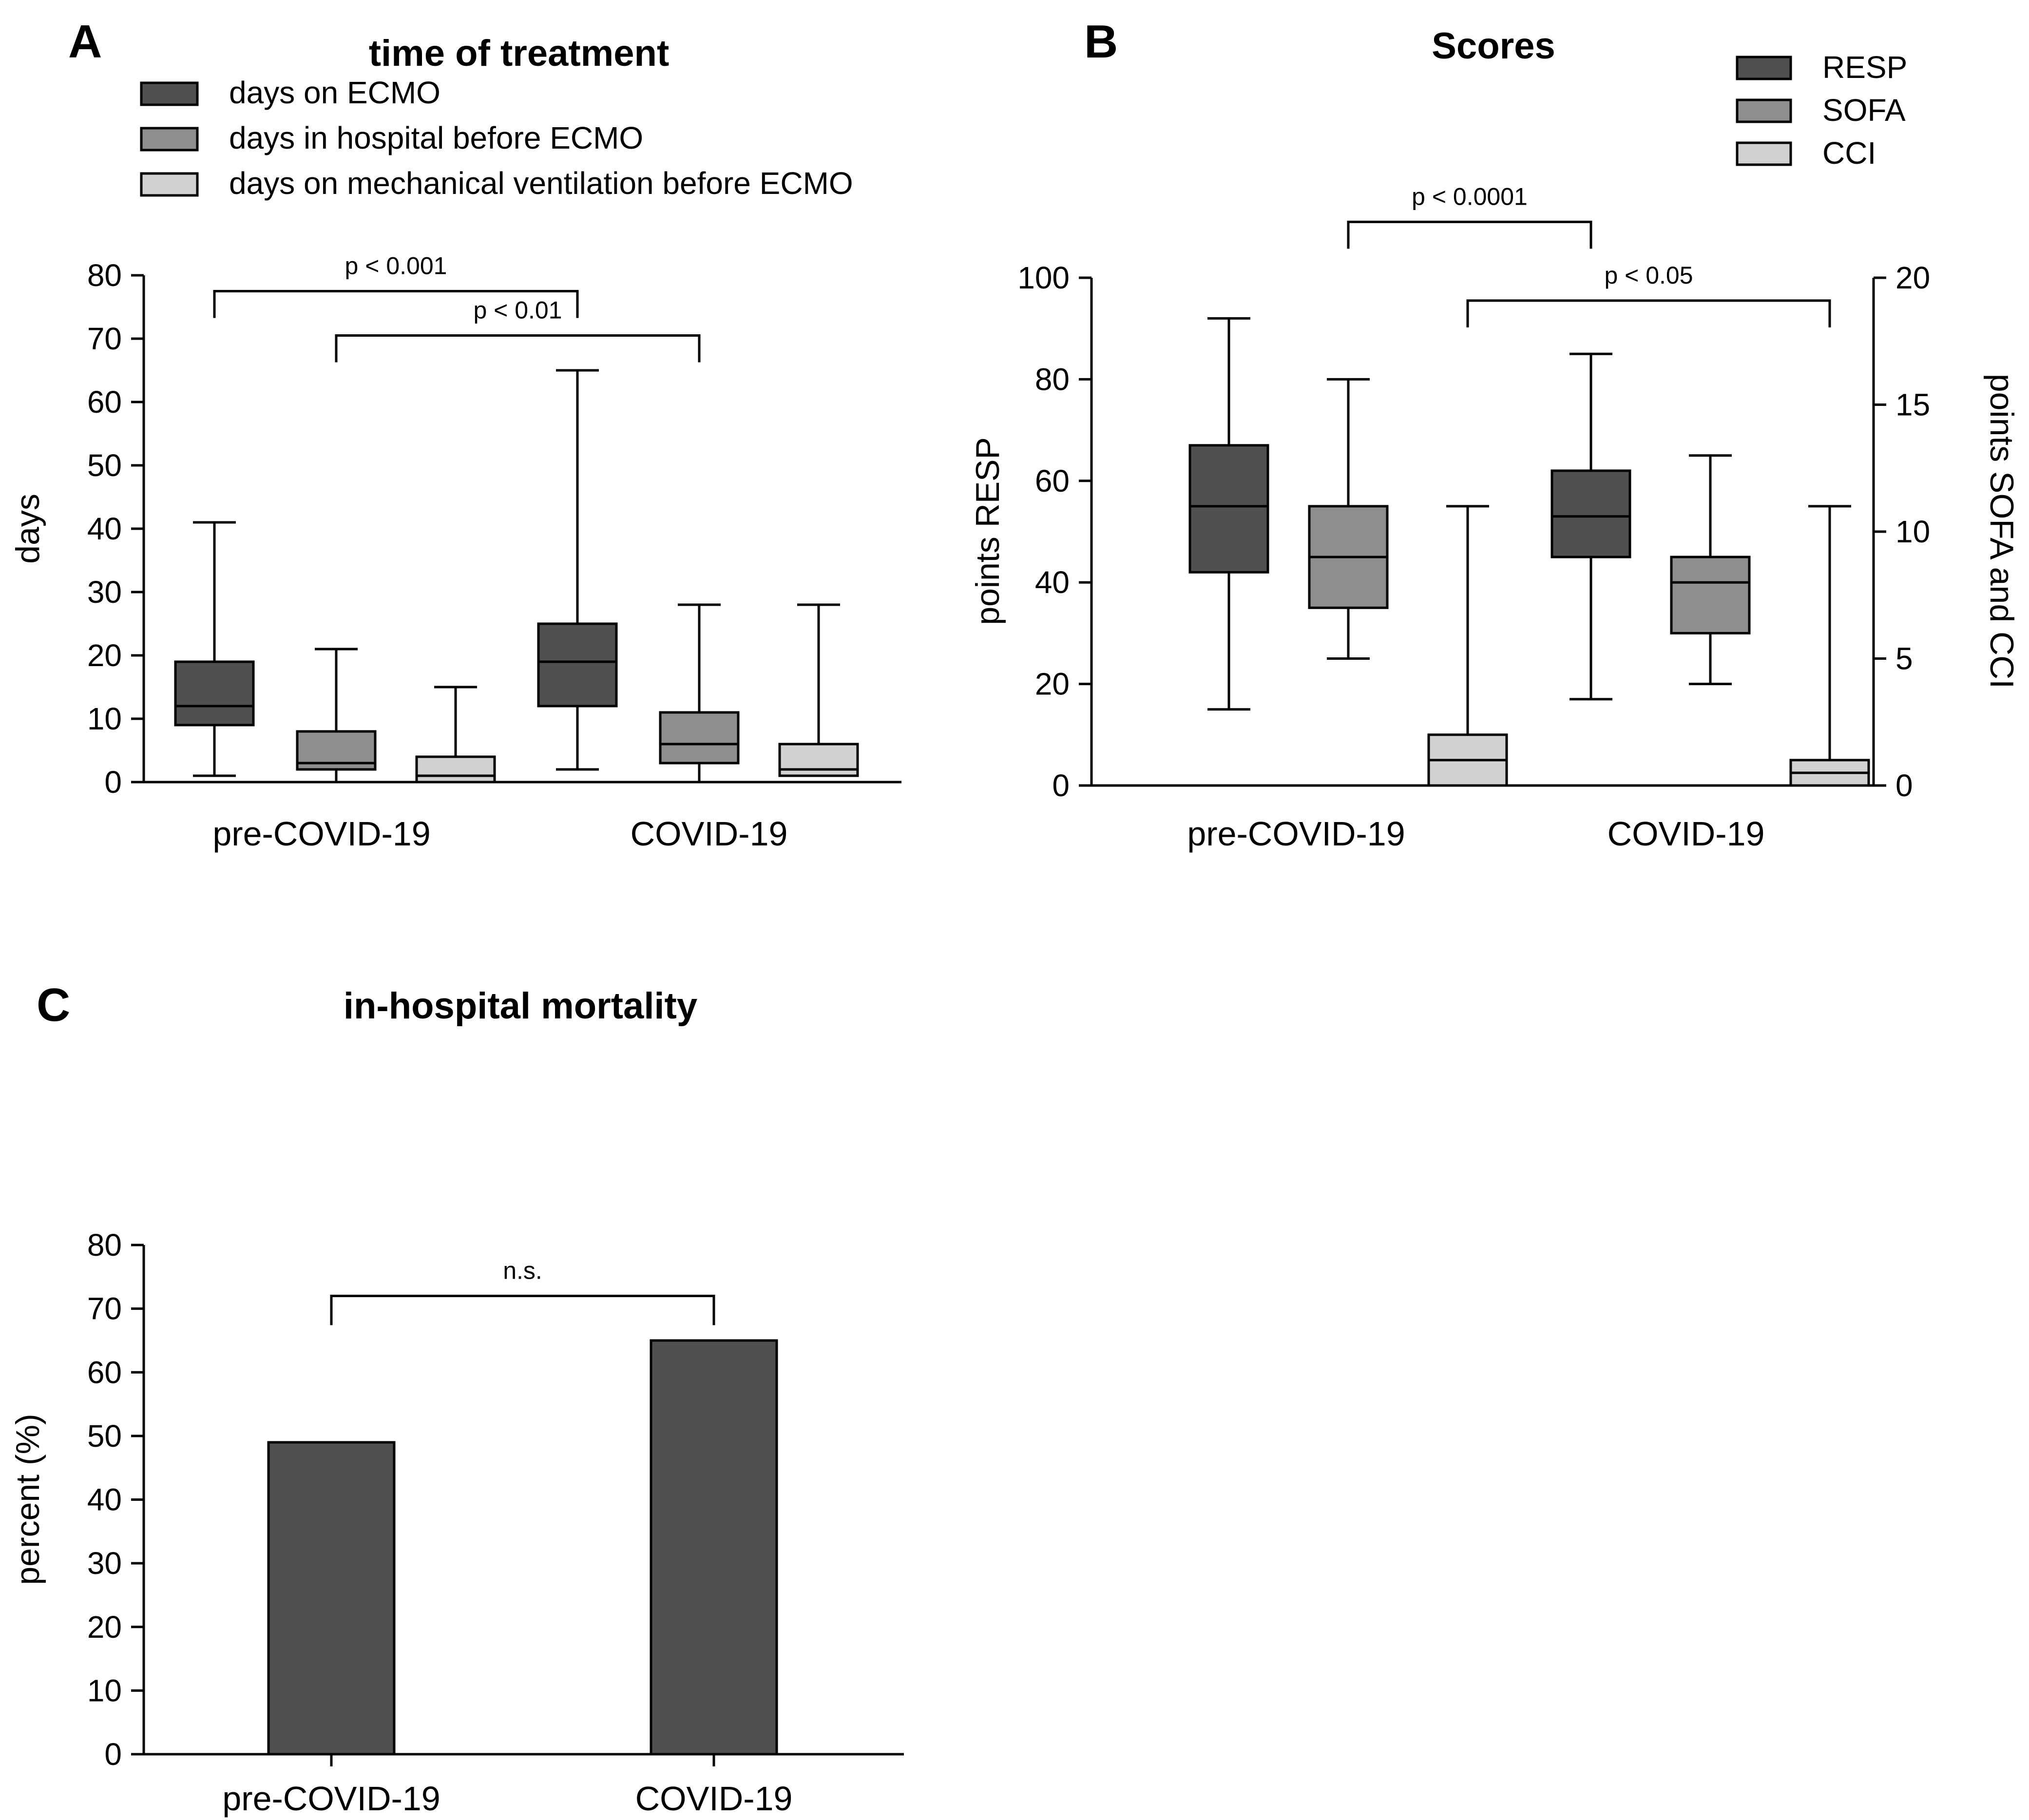 This screenshot has height=1820, width=2029. I want to click on panel-a-y-ticks: 0 10 20 30 40 50 60 70 80, so click(115, 529).